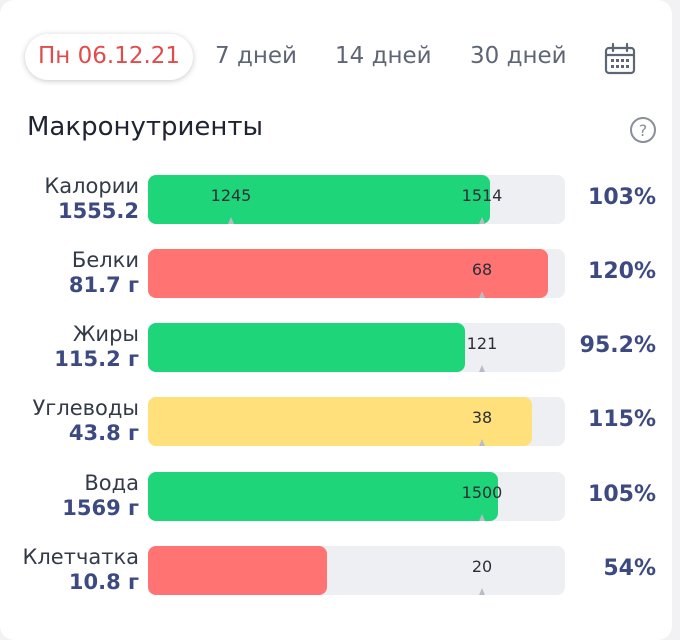 The height and width of the screenshot is (640, 680). I want to click on tab-7-days: 7 дней, so click(256, 56).